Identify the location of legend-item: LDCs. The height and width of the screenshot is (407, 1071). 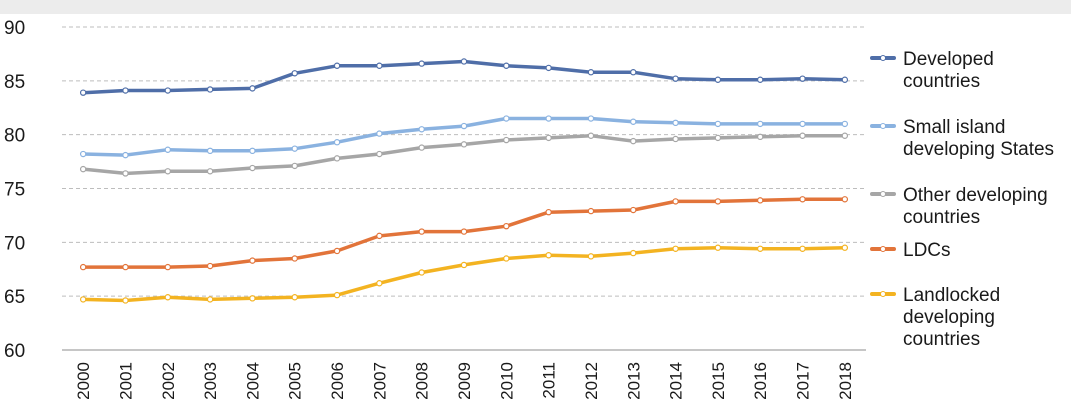
(910, 250).